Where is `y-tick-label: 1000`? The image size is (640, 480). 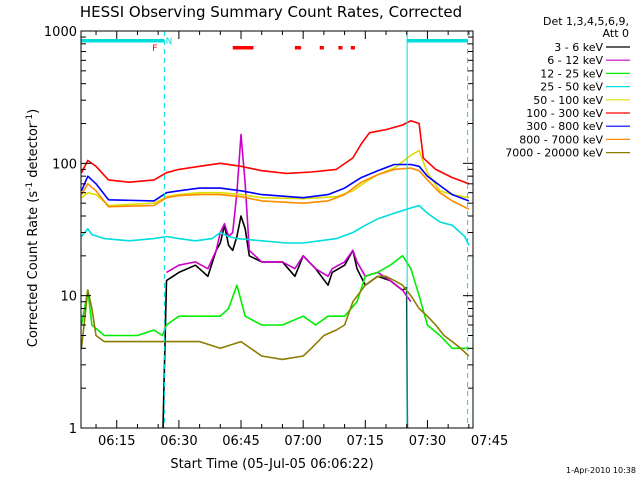 y-tick-label: 1000 is located at coordinates (60, 32).